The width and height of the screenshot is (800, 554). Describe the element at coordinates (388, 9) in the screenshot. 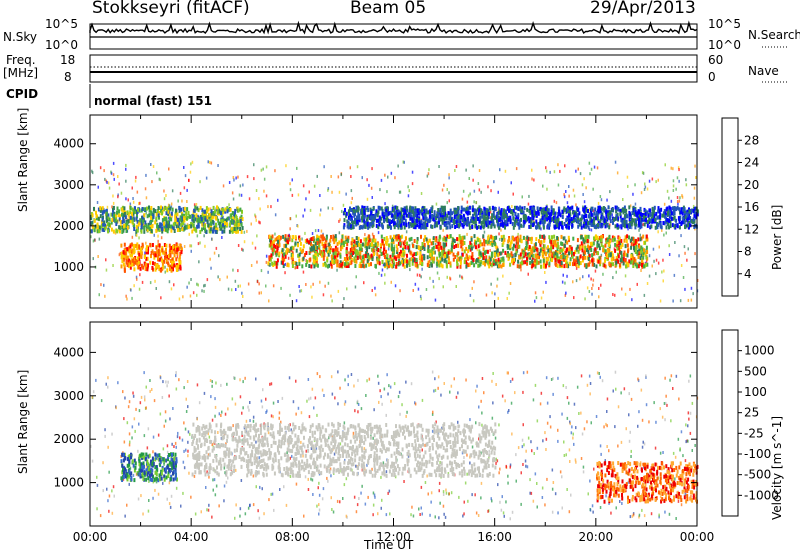

I see `beam-title: Beam 05` at that location.